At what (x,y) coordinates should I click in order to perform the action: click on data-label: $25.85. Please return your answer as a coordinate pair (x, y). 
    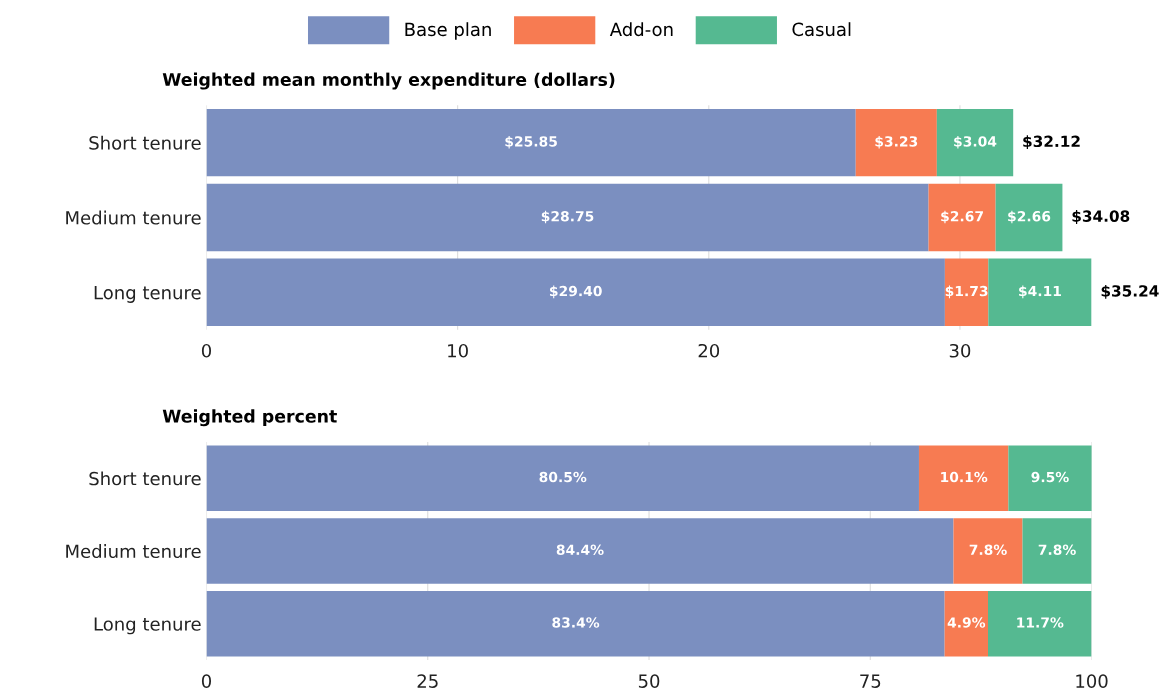
    Looking at the image, I should click on (531, 142).